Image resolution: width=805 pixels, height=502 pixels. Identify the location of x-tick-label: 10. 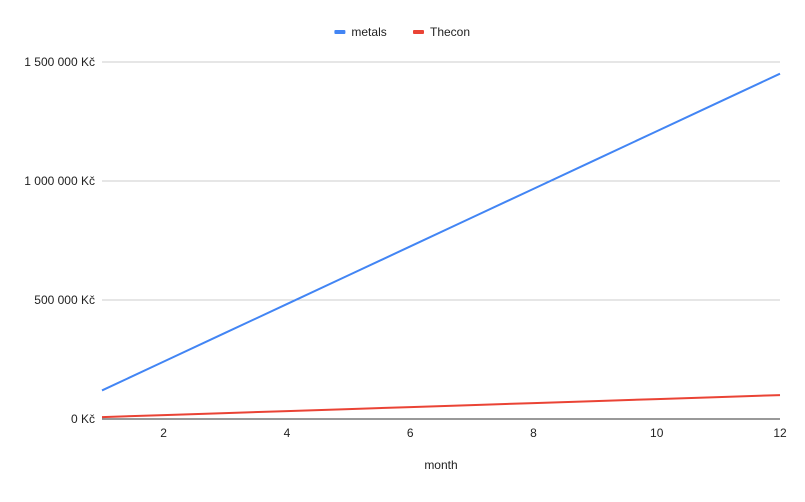
(657, 433).